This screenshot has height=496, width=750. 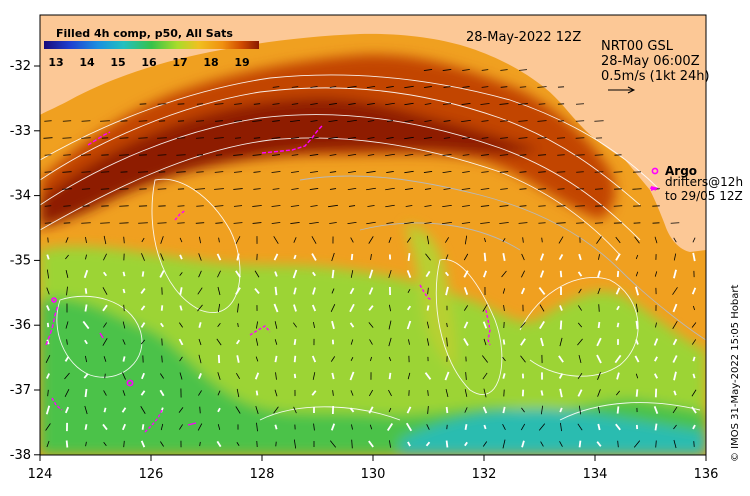 What do you see at coordinates (595, 474) in the screenshot?
I see `x-tick-label: 134` at bounding box center [595, 474].